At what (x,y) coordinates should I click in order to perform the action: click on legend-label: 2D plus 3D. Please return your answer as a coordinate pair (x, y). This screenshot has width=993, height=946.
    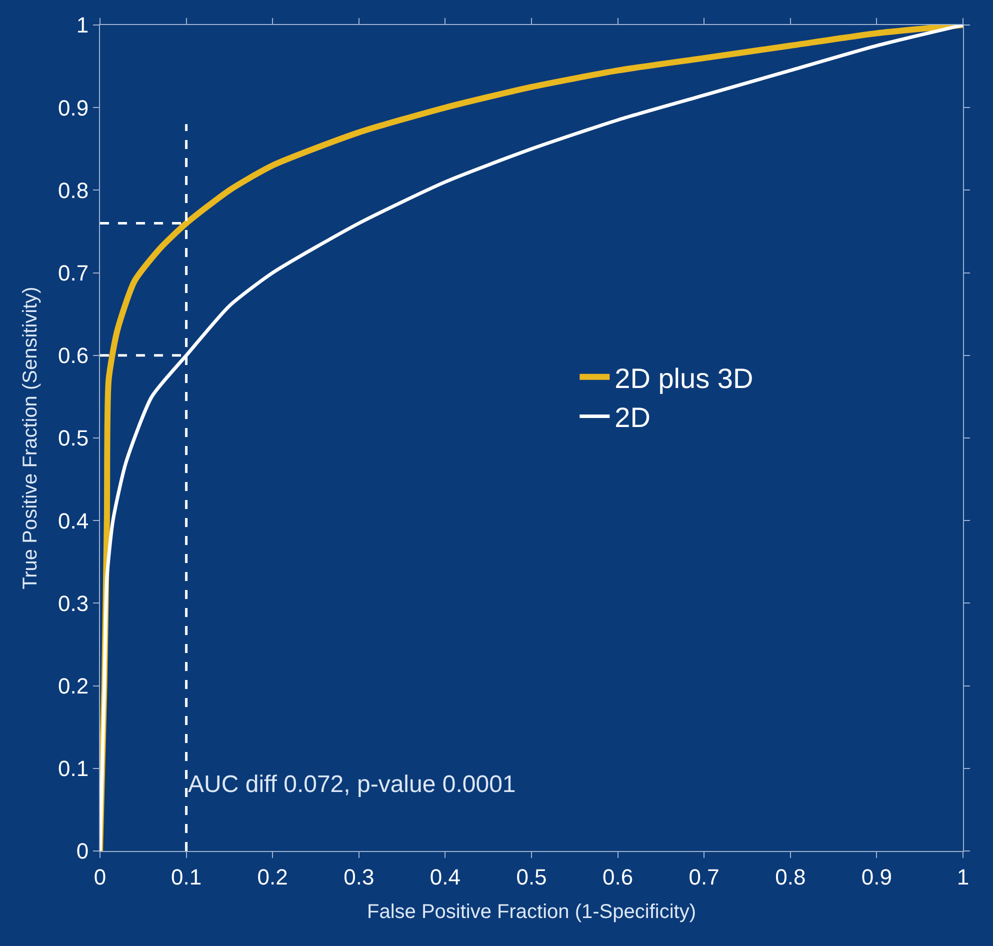
    Looking at the image, I should click on (684, 378).